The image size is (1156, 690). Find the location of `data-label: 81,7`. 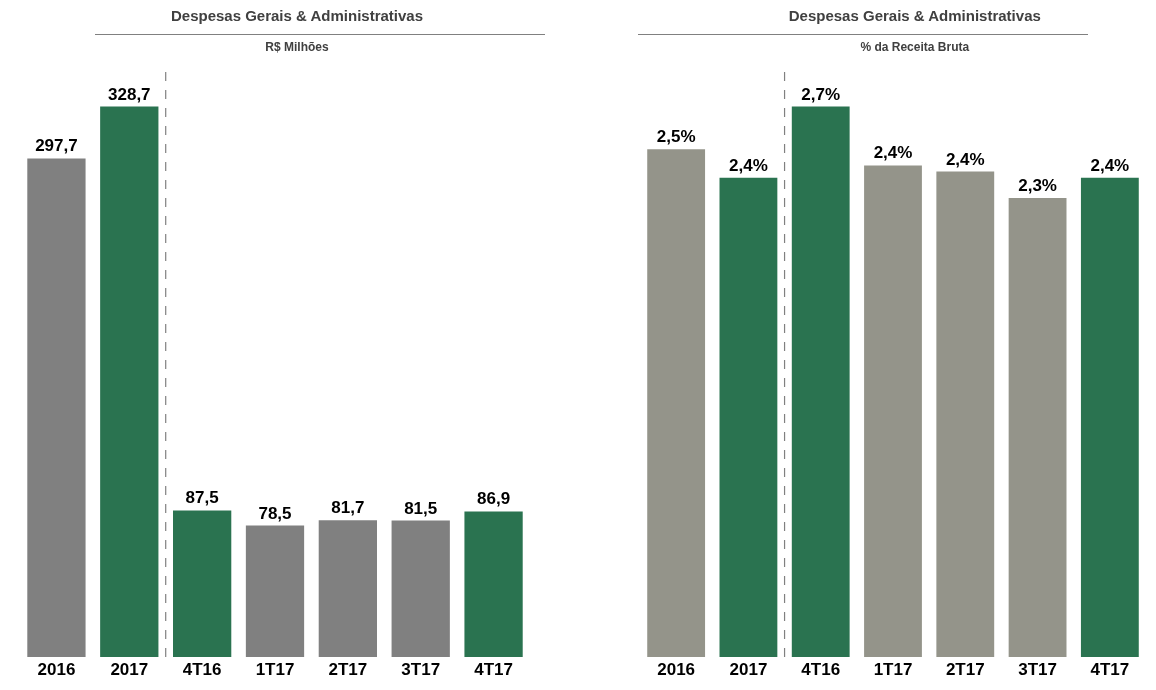

data-label: 81,7 is located at coordinates (348, 508).